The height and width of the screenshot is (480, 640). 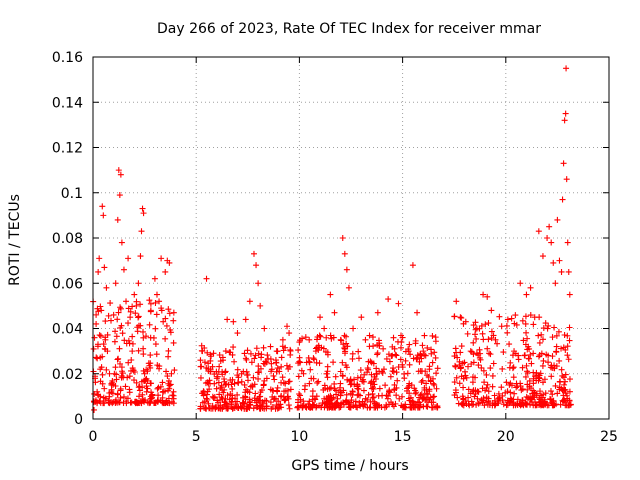 What do you see at coordinates (78, 420) in the screenshot?
I see `y-tick-label: 0` at bounding box center [78, 420].